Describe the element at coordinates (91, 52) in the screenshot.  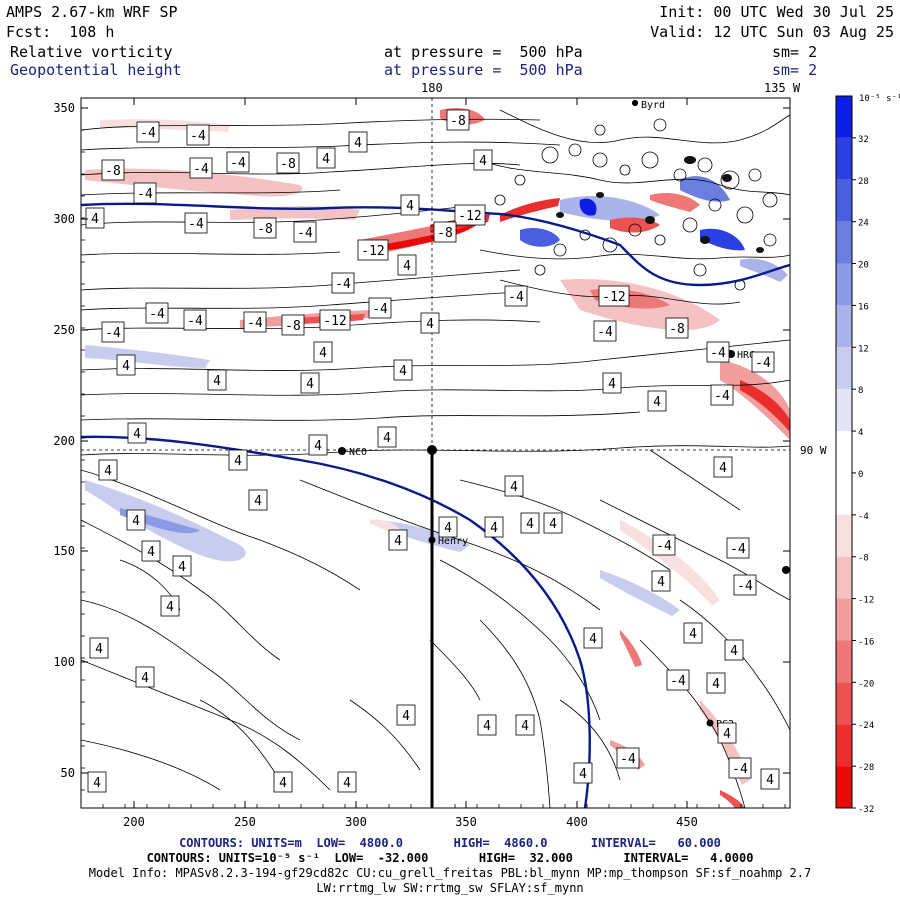
I see `field1-name: Relative vorticity` at that location.